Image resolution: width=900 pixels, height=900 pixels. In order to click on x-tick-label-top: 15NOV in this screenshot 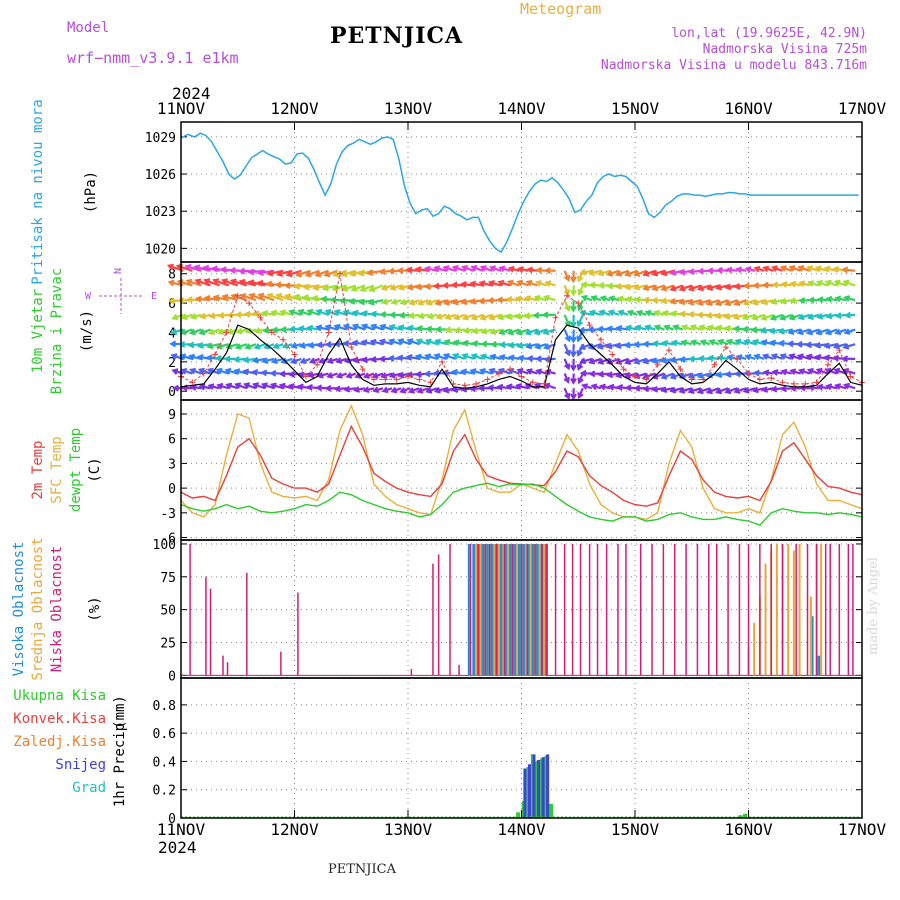, I will do `click(635, 108)`.